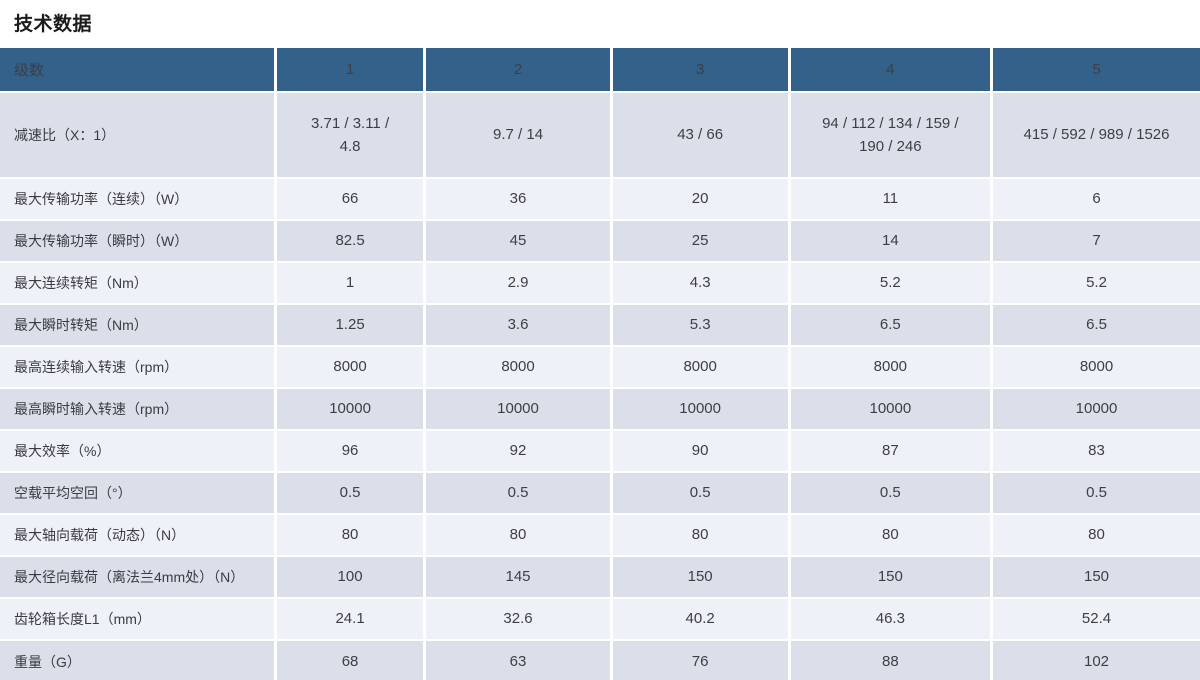 This screenshot has height=680, width=1200. Describe the element at coordinates (700, 325) in the screenshot. I see `cell-value: 5.3` at that location.